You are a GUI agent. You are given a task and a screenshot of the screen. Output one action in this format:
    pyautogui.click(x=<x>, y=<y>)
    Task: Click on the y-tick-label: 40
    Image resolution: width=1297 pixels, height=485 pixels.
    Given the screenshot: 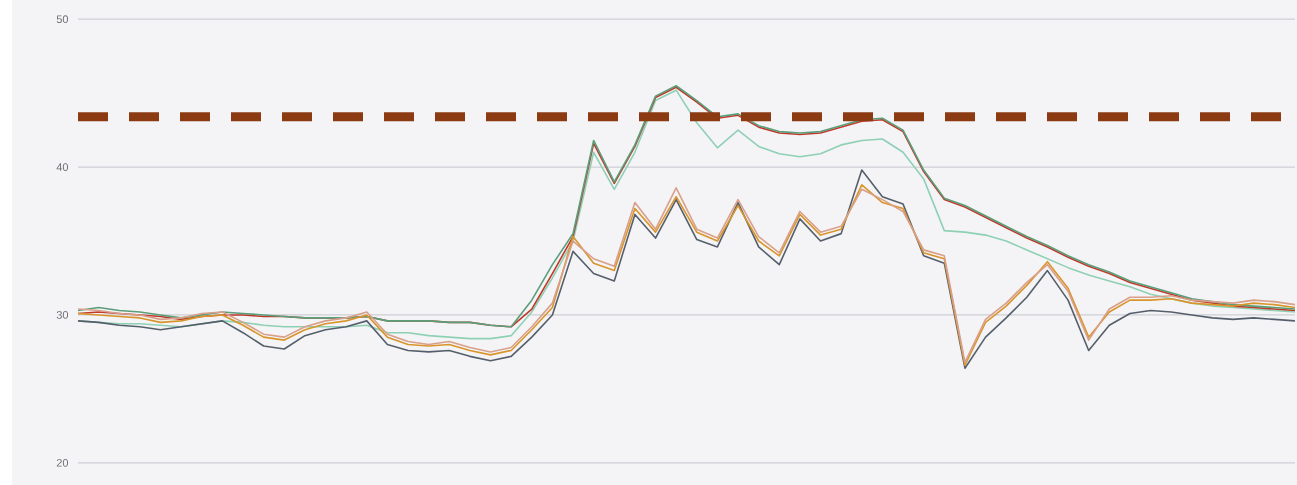 What is the action you would take?
    pyautogui.click(x=62, y=167)
    